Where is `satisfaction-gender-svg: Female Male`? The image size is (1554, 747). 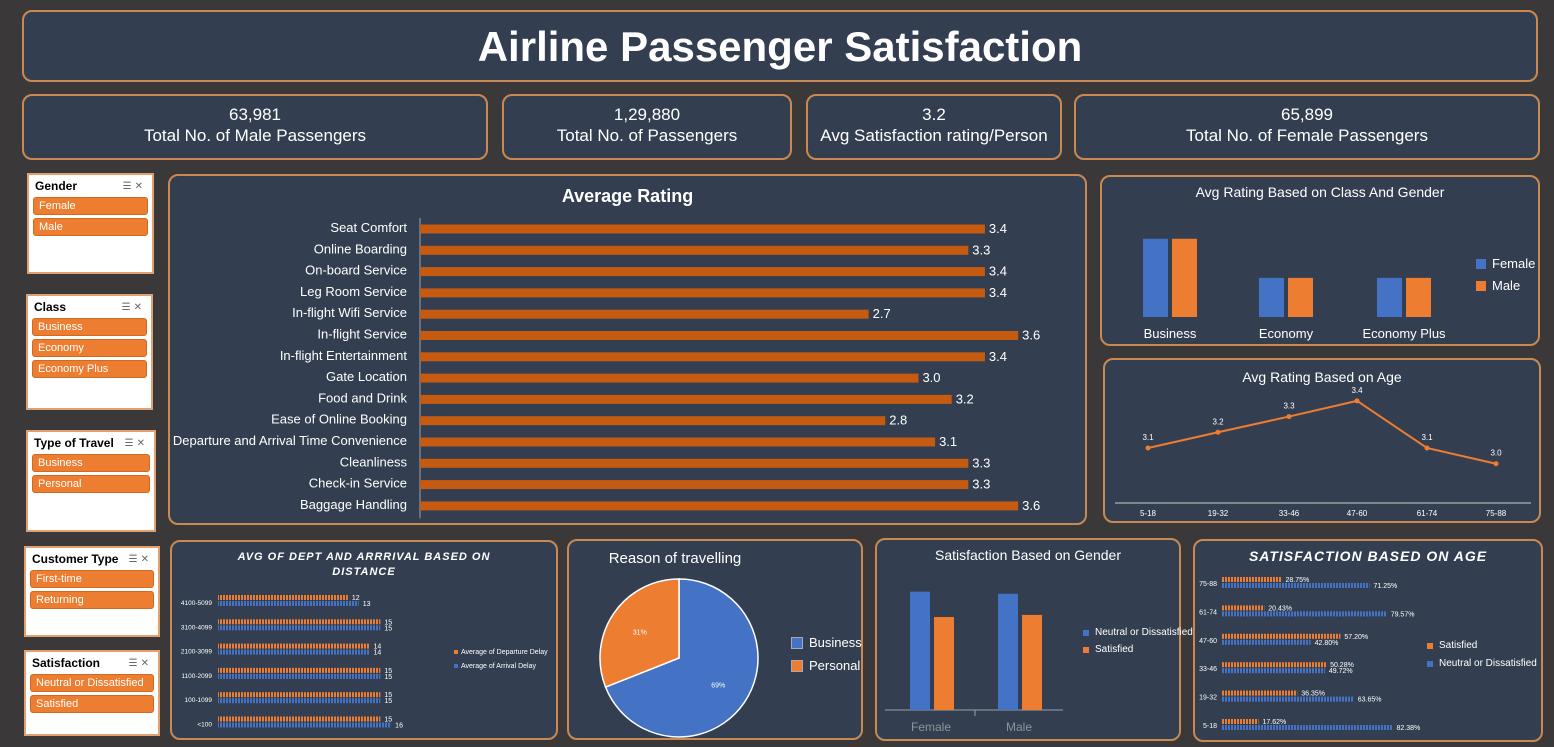 satisfaction-gender-svg: Female Male is located at coordinates (974, 662).